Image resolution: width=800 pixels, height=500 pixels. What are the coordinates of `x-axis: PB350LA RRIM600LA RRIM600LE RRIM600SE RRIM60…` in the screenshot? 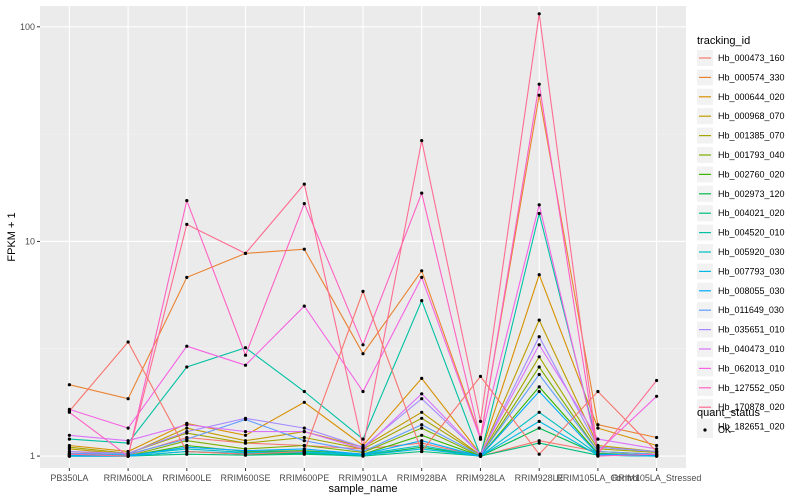 It's located at (375, 475).